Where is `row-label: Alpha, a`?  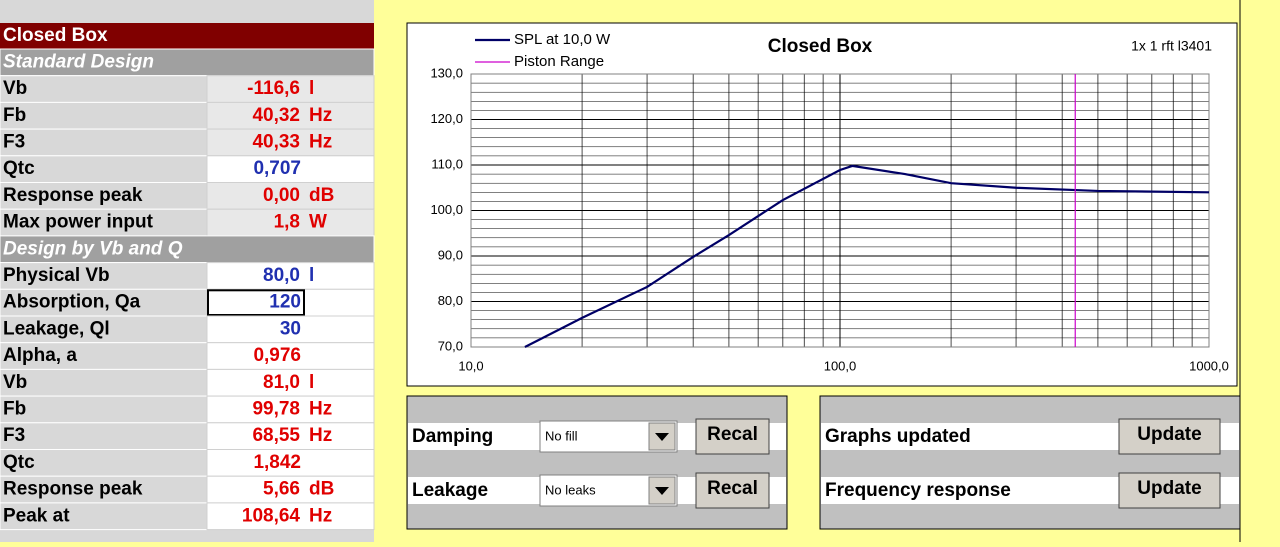 row-label: Alpha, a is located at coordinates (40, 355).